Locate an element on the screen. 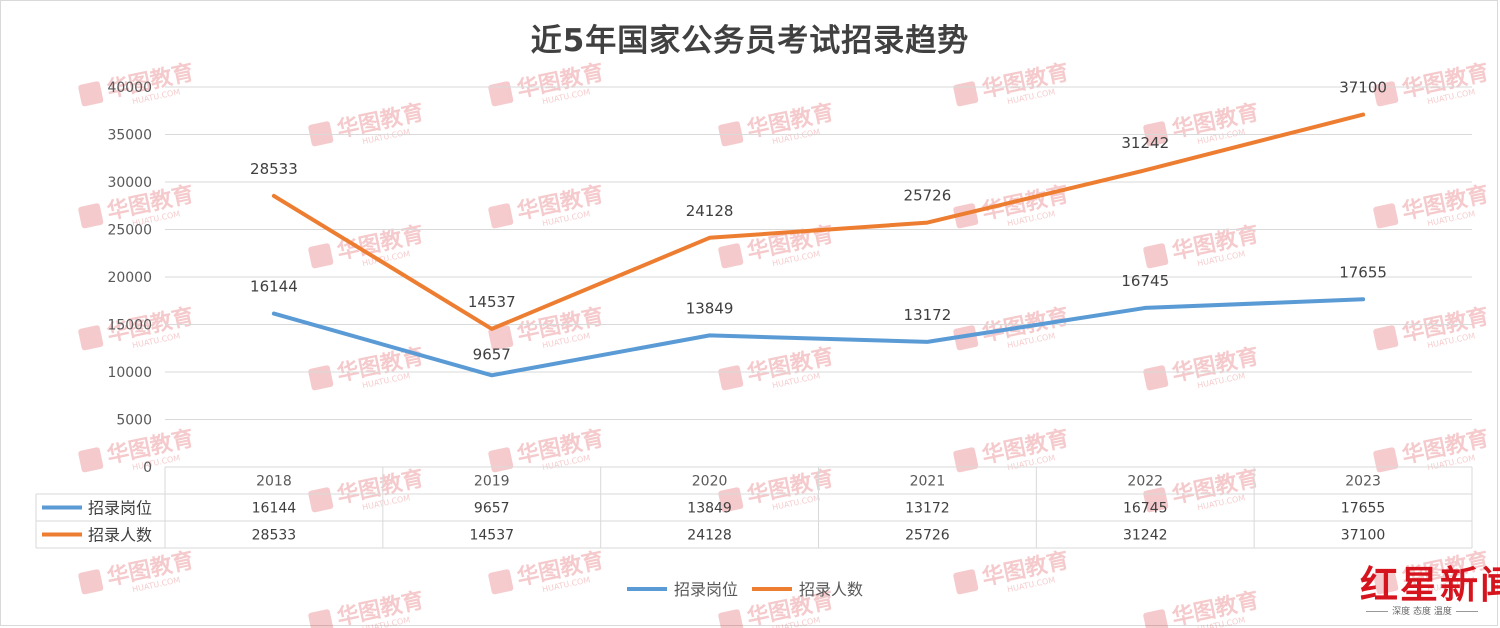  y-tick-label: 35000 is located at coordinates (129, 136).